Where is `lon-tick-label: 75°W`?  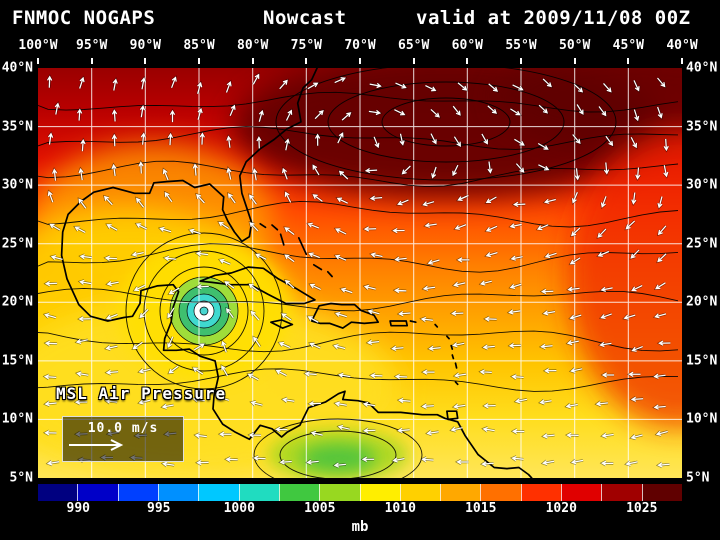
lon-tick-label: 75°W is located at coordinates (306, 45).